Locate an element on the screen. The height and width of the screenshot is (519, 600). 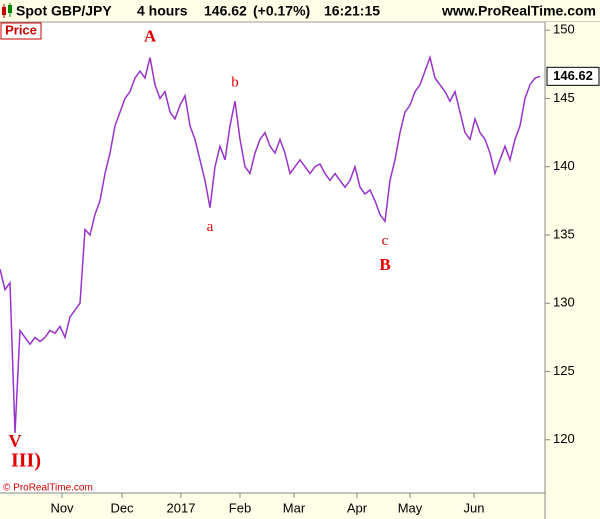
wave-label: A is located at coordinates (150, 35).